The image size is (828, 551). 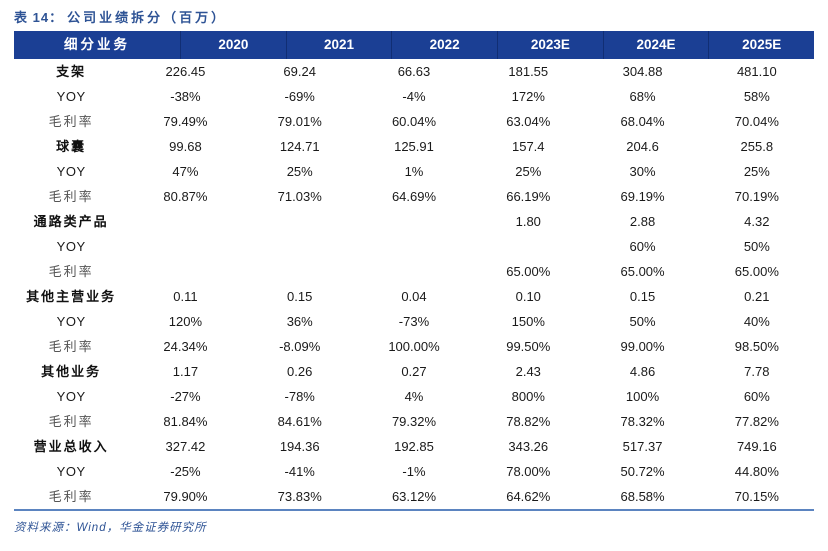 What do you see at coordinates (71, 221) in the screenshot?
I see `row-label: 通路类产品` at bounding box center [71, 221].